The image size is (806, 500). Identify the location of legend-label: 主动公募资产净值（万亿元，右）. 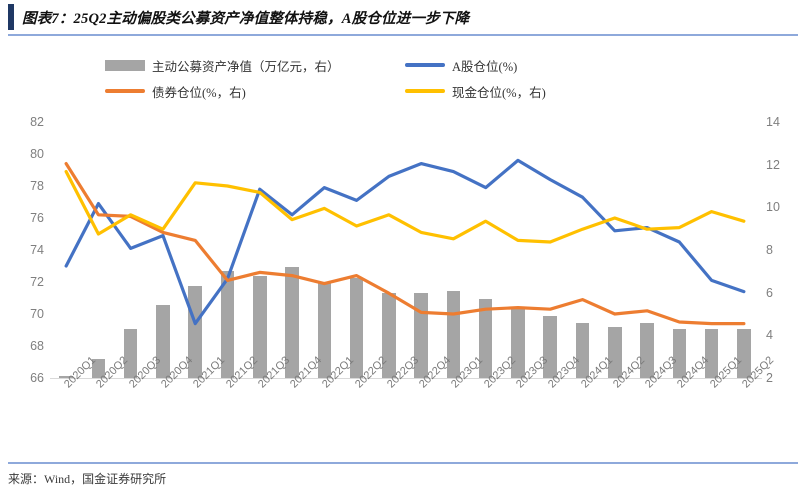
(246, 66).